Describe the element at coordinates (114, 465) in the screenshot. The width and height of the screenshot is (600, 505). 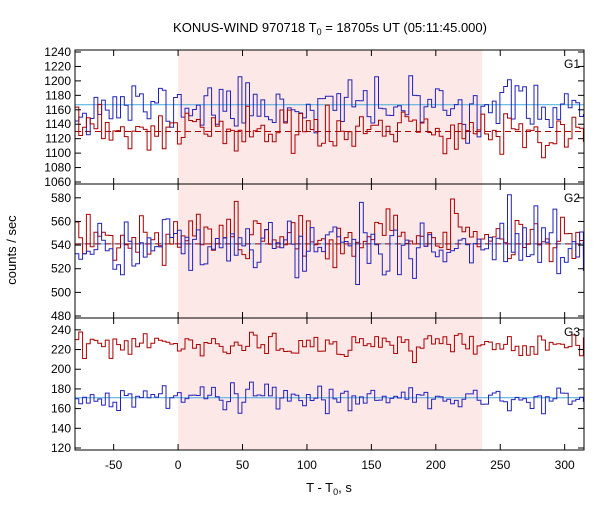
I see `xtick-label: -50` at that location.